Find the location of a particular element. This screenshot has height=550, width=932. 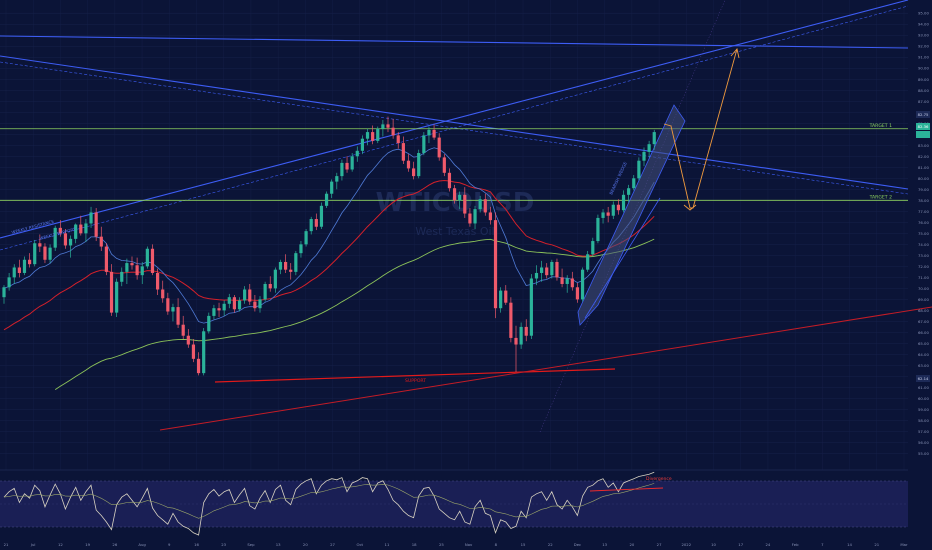

bearish-wedge is located at coordinates (631, 215).